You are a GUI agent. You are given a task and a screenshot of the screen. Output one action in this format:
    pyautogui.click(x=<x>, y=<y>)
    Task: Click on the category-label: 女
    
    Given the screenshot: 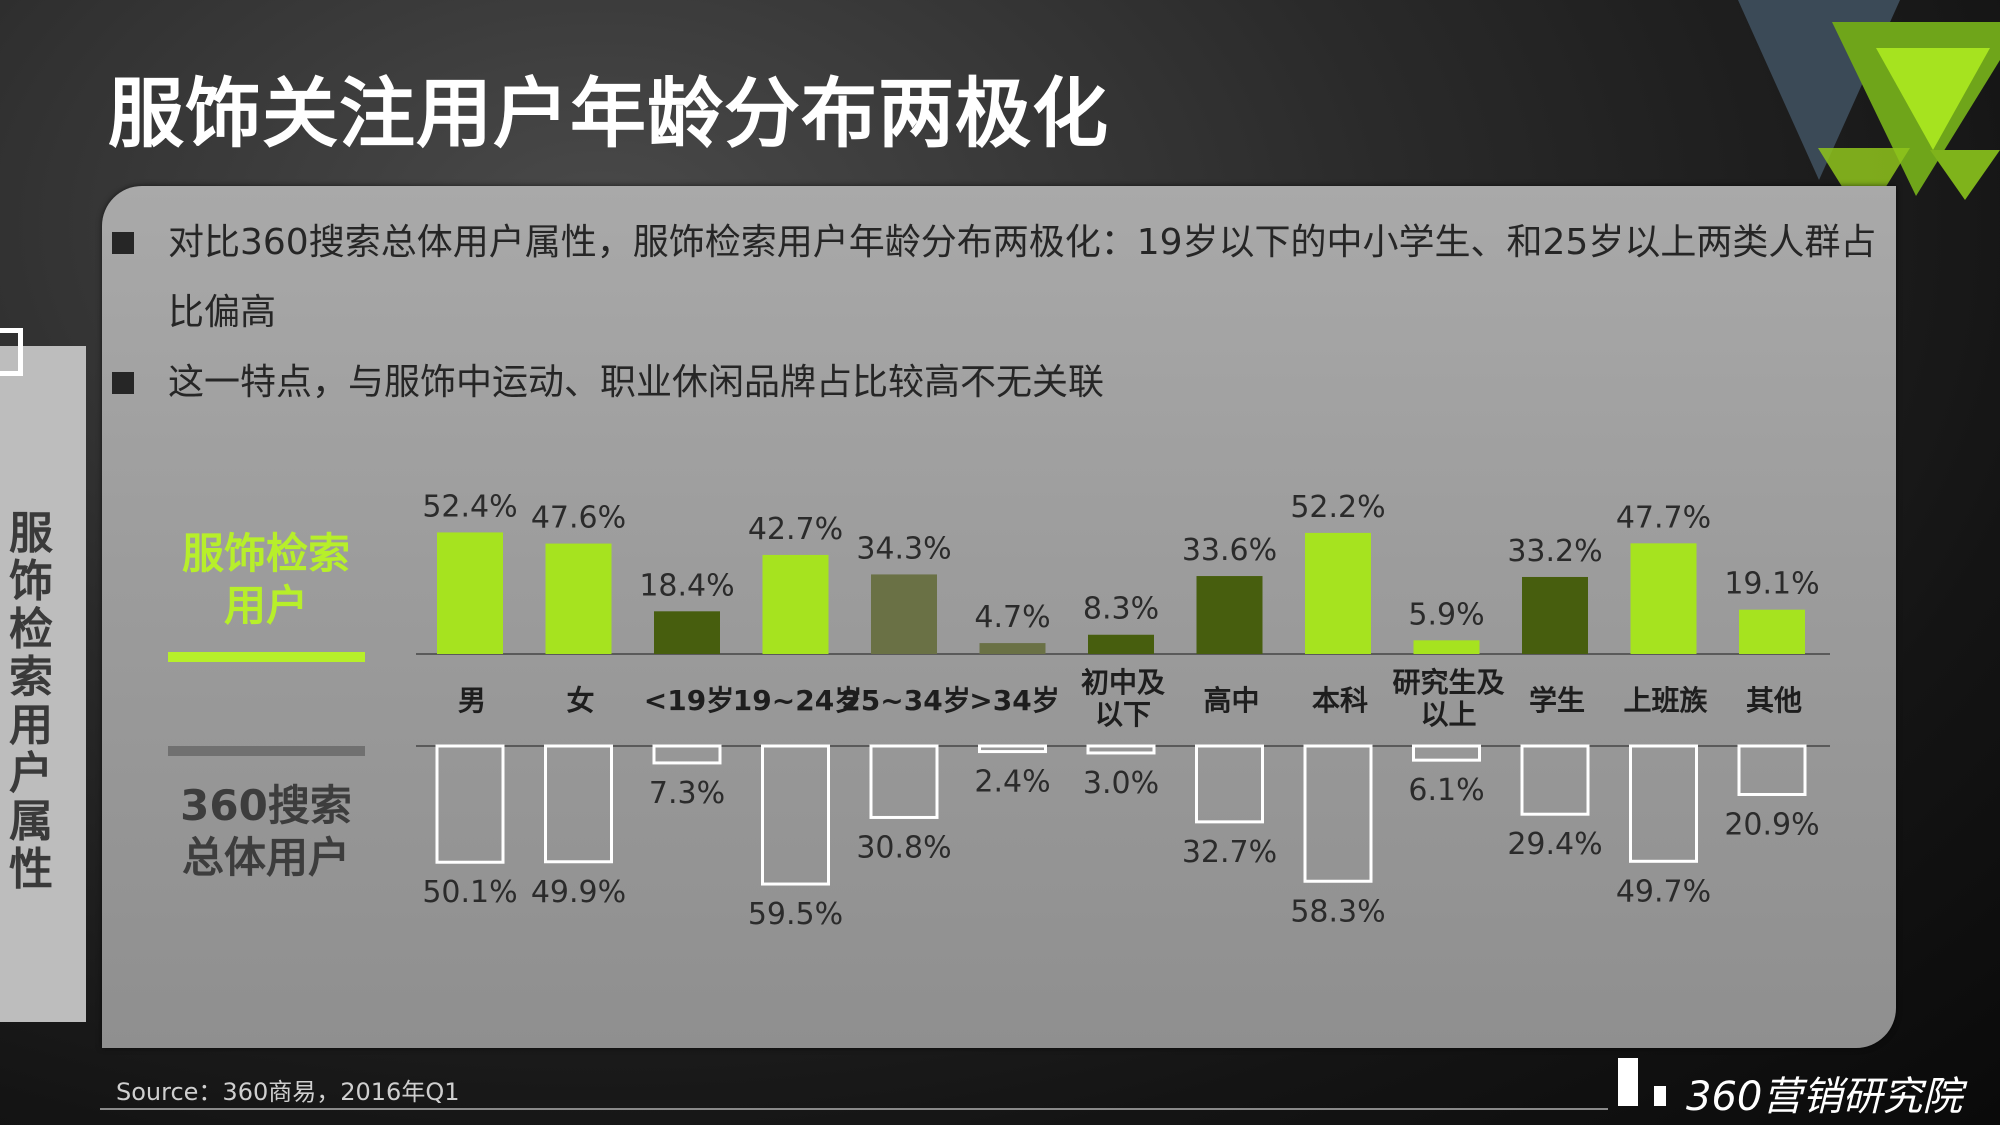 What is the action you would take?
    pyautogui.click(x=580, y=700)
    